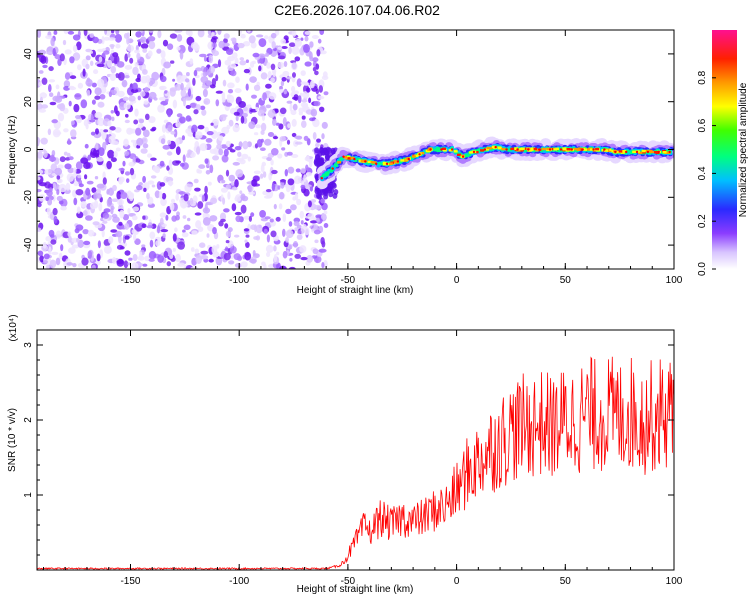 This screenshot has width=750, height=600. Describe the element at coordinates (28, 102) in the screenshot. I see `y-tick-label: 20` at that location.